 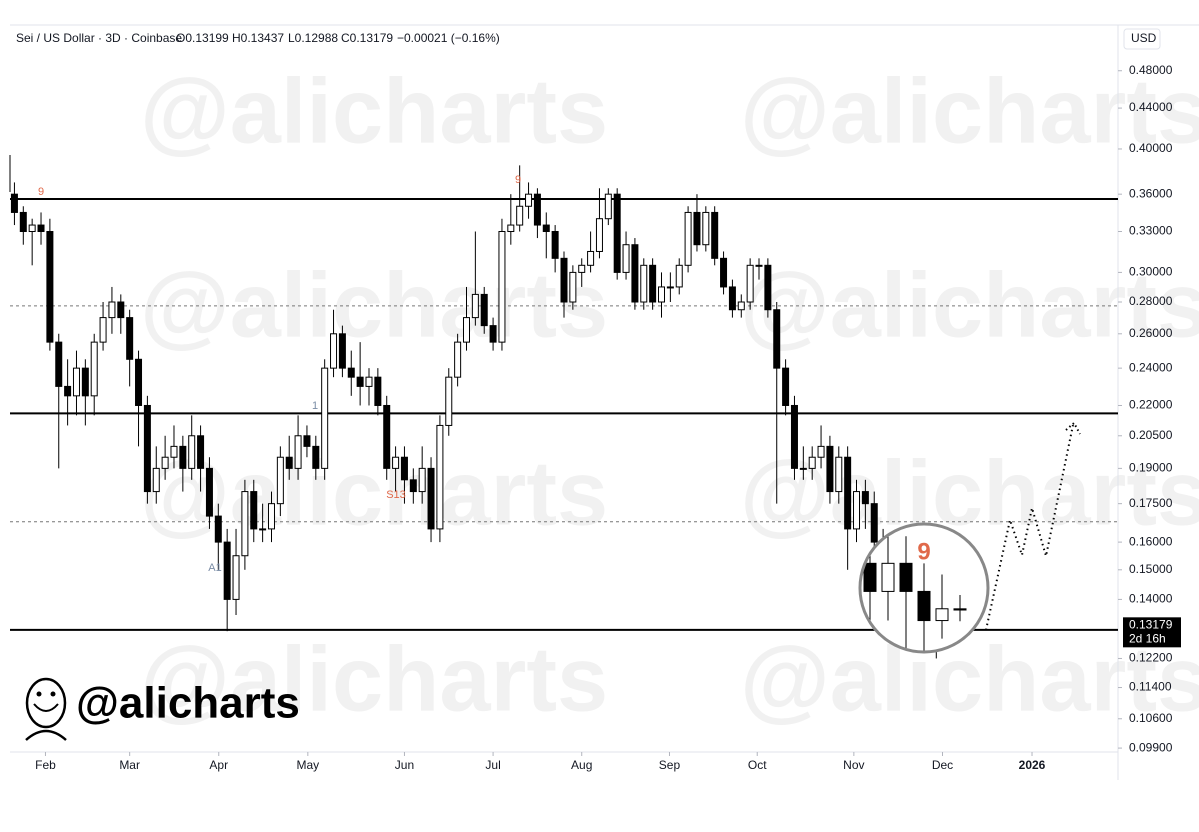 What do you see at coordinates (1151, 367) in the screenshot?
I see `y-tick-label: 0.24000` at bounding box center [1151, 367].